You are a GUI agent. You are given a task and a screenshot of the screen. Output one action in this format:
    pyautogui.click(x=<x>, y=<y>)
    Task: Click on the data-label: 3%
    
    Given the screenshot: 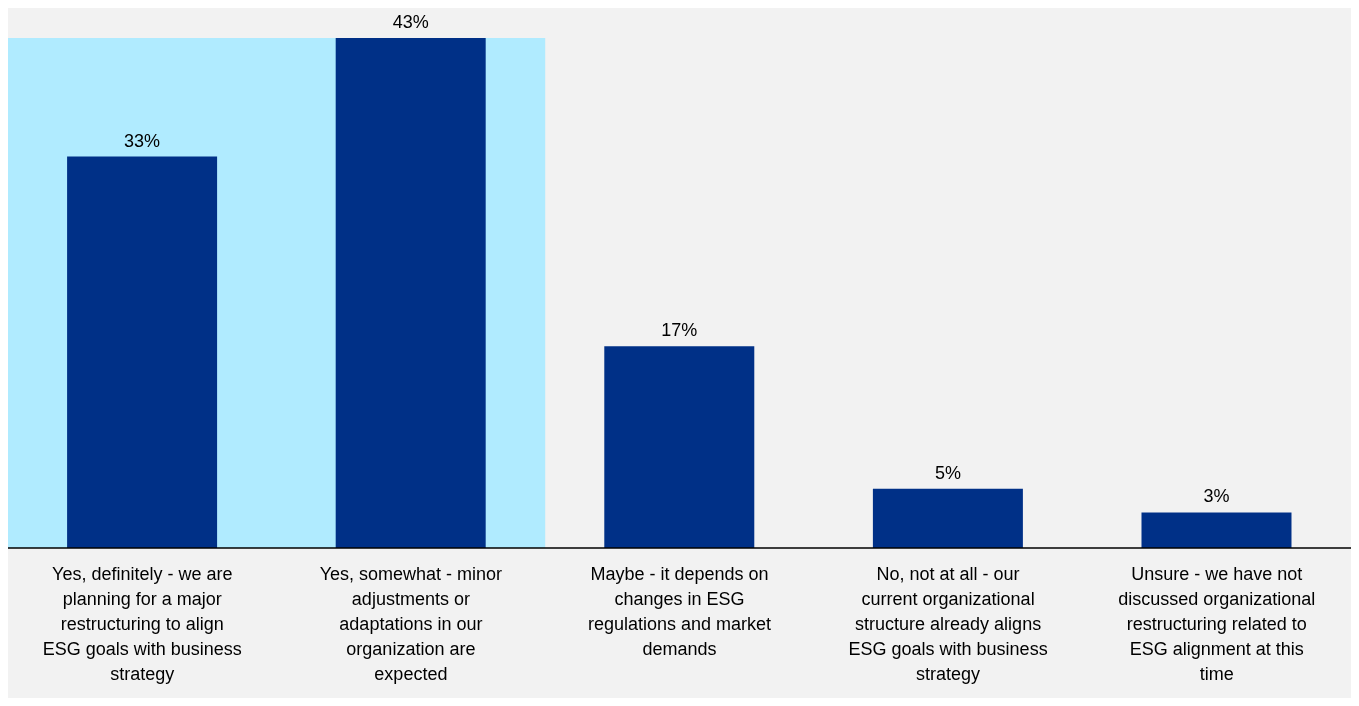 What is the action you would take?
    pyautogui.click(x=1216, y=496)
    